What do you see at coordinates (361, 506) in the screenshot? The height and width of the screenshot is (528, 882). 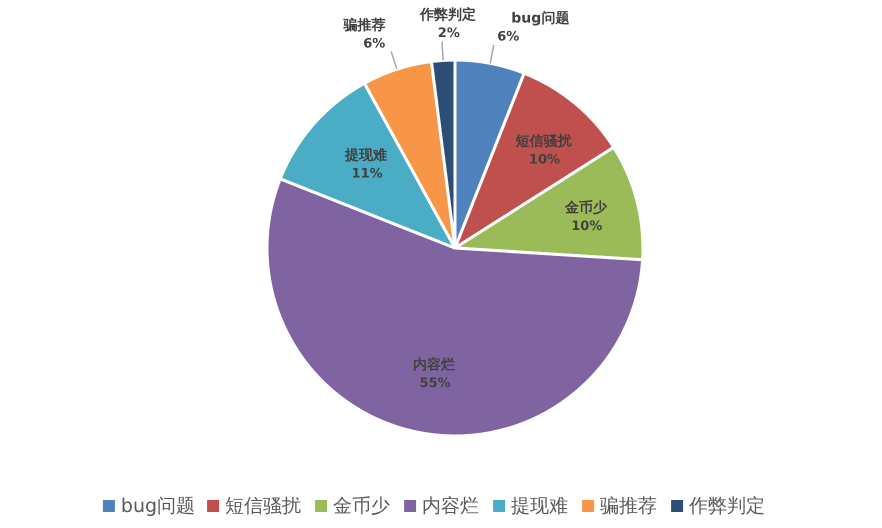 I see `legend-label: 金币少` at bounding box center [361, 506].